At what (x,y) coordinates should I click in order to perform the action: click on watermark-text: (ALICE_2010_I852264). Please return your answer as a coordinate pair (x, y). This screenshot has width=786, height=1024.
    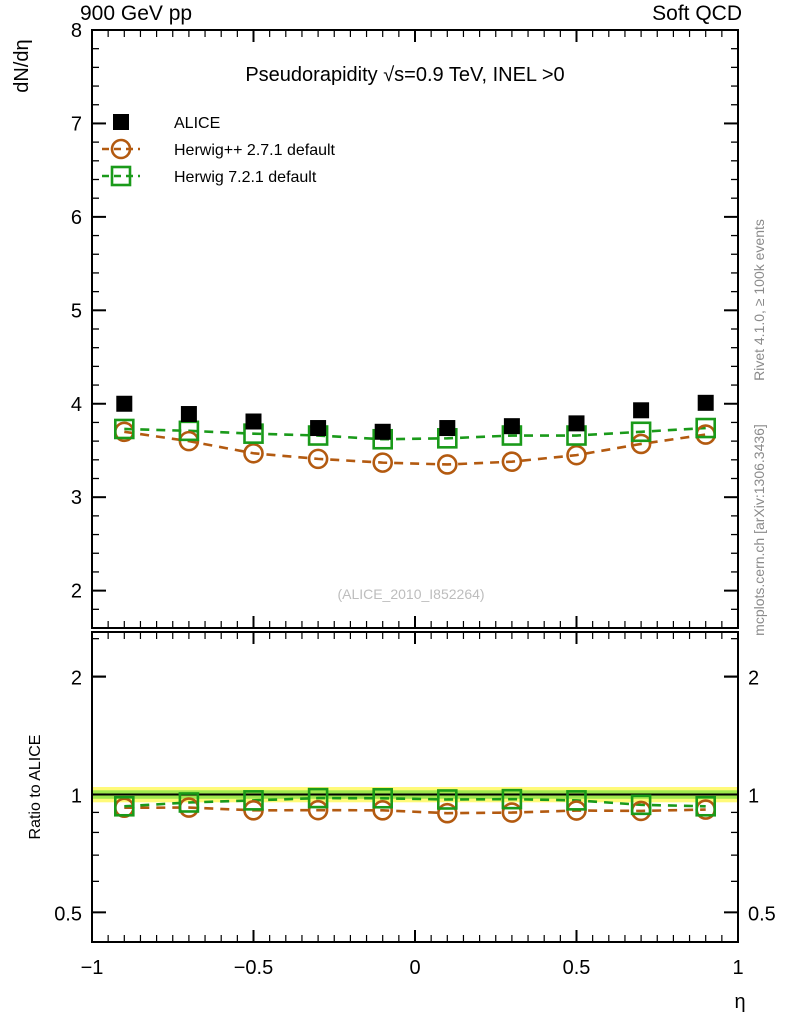
    Looking at the image, I should click on (410, 594).